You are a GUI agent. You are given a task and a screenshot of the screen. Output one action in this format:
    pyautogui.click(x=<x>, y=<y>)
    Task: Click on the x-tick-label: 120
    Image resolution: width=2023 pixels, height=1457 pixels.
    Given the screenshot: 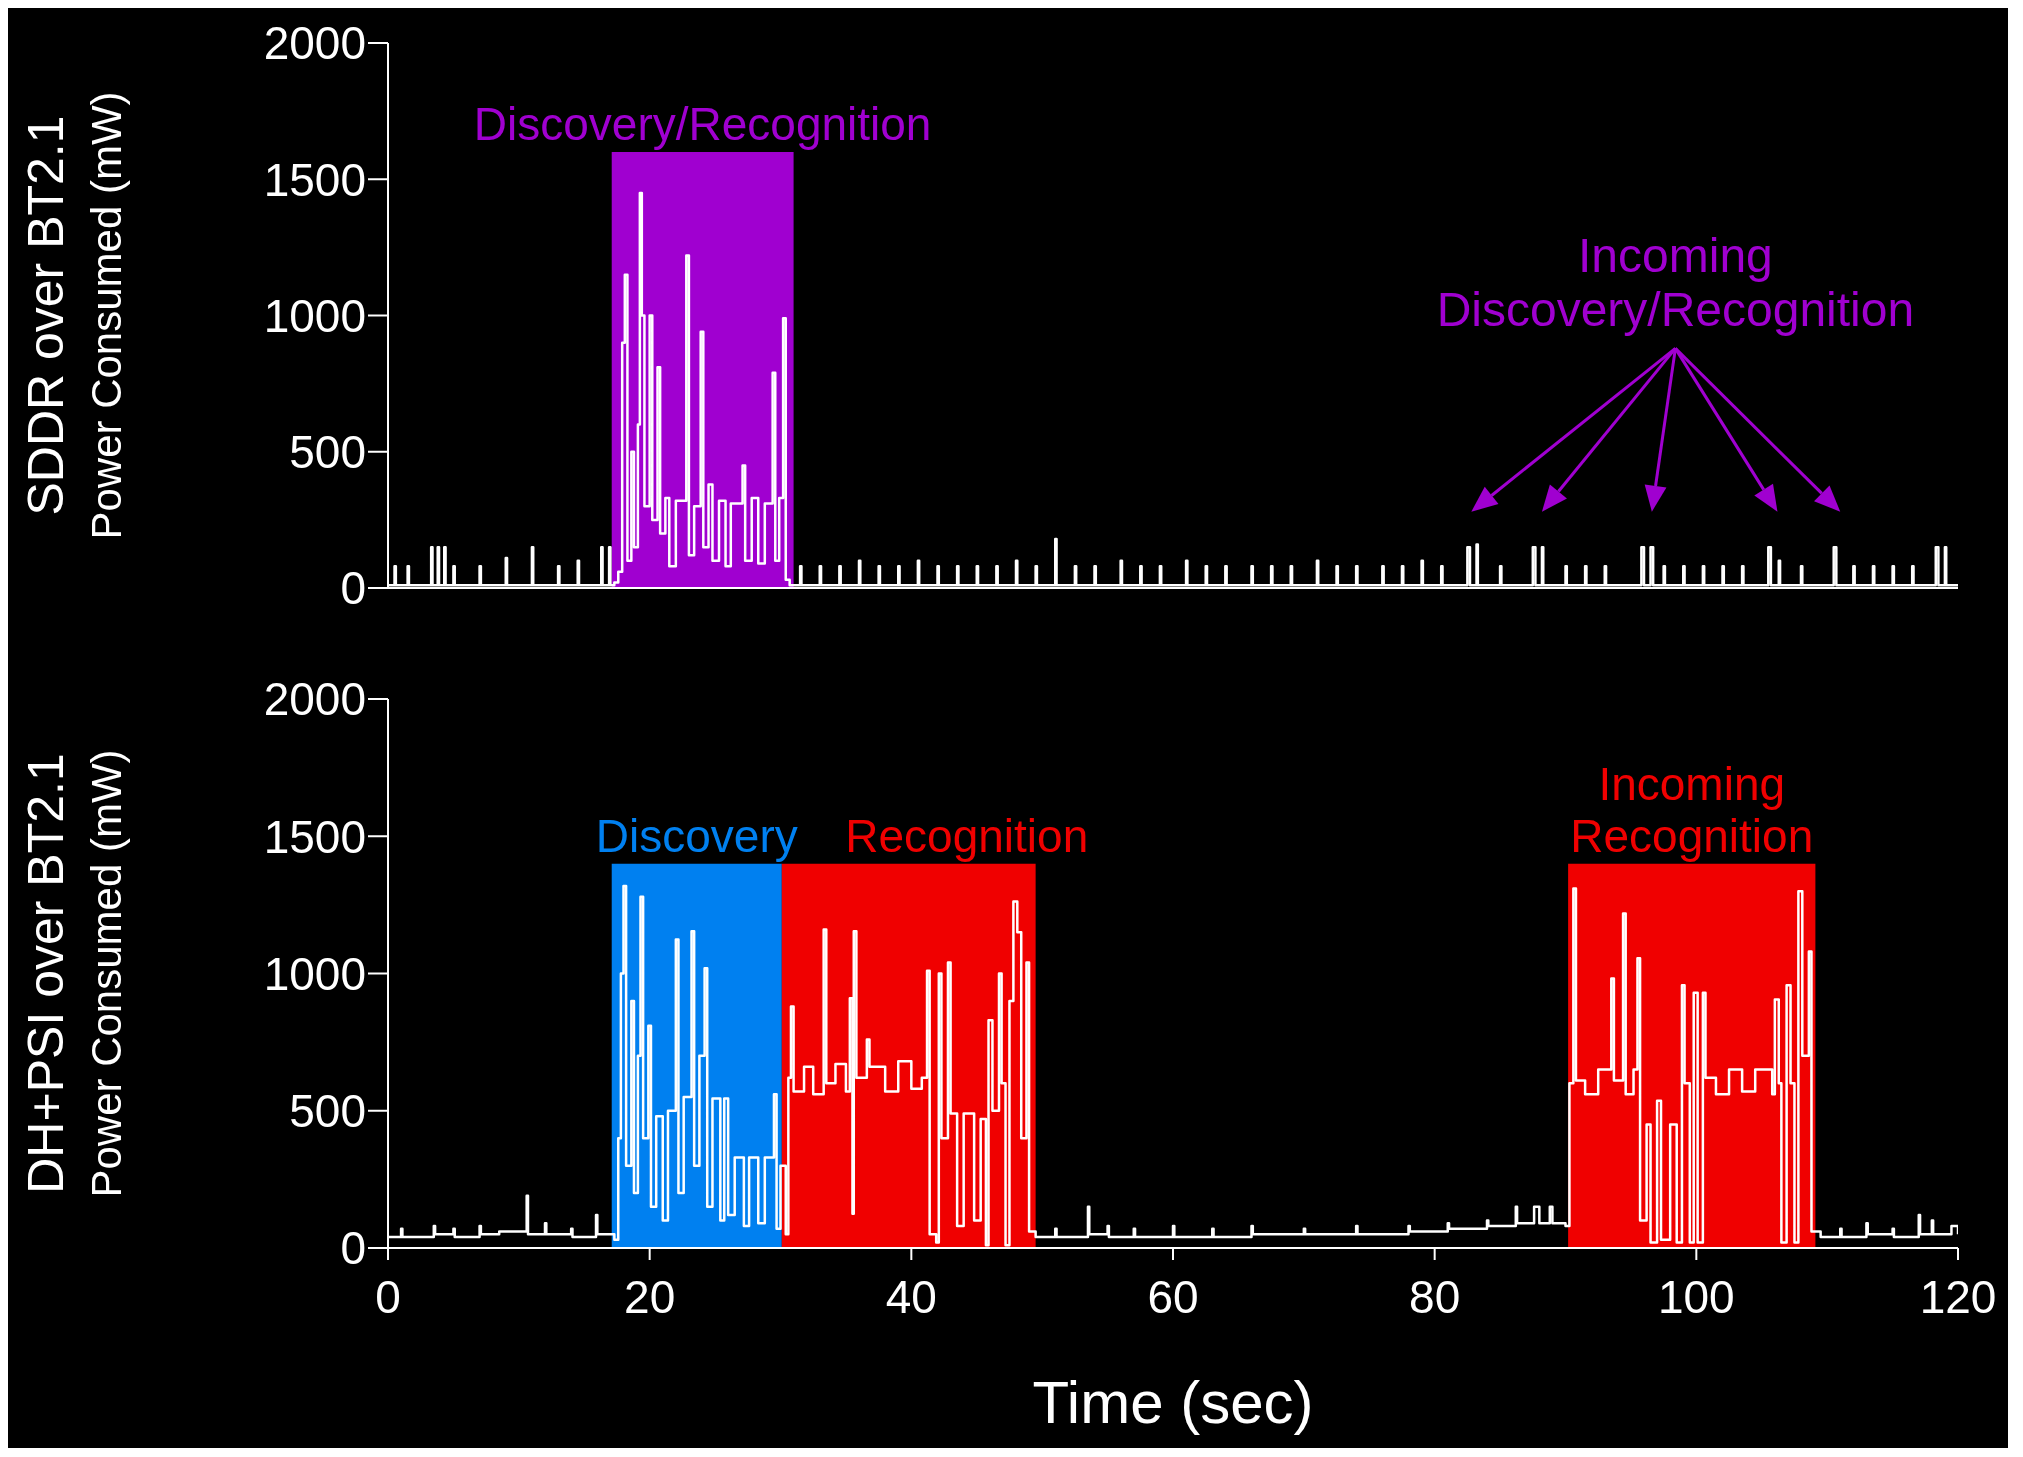 What is the action you would take?
    pyautogui.click(x=1958, y=1296)
    